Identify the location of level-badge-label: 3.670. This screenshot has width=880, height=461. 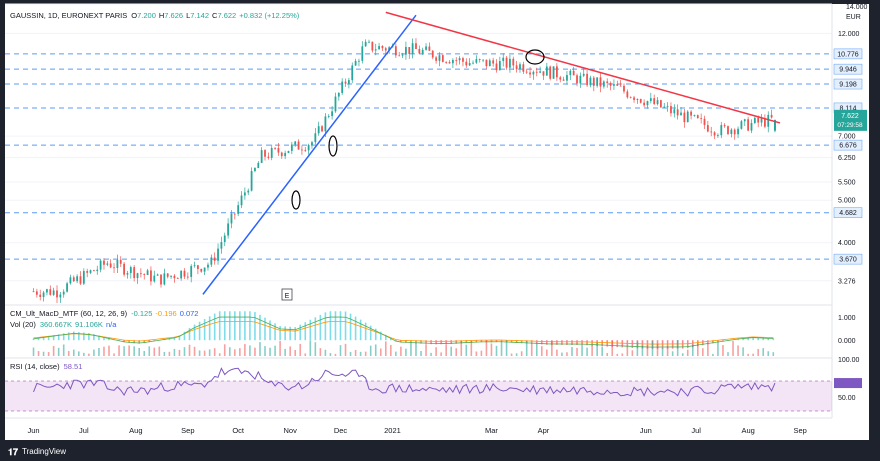
(848, 260).